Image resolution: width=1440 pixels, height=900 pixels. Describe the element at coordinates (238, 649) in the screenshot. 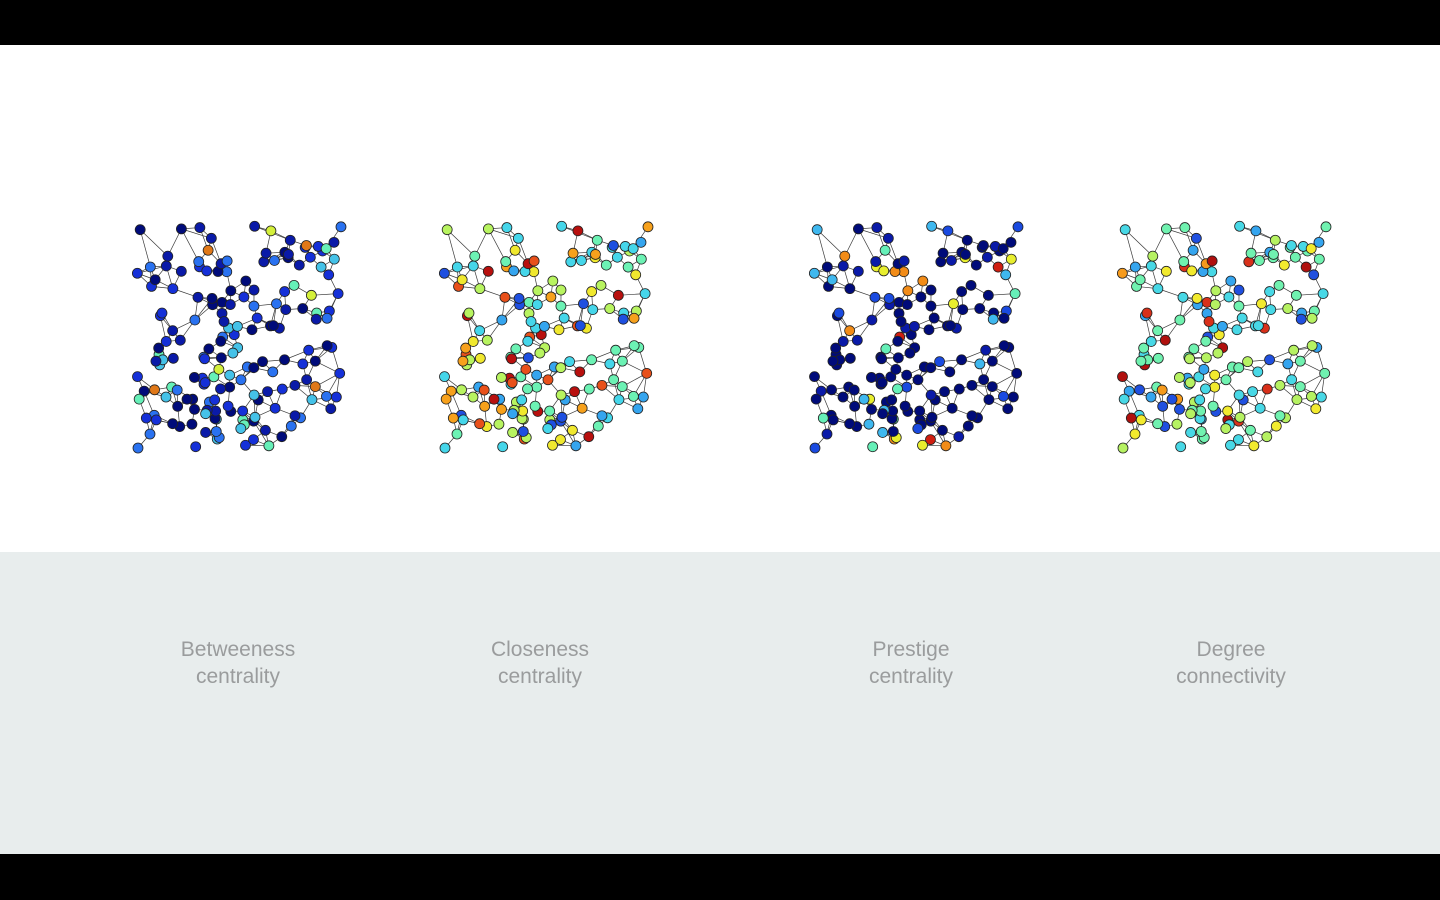

I see `caption-line: Betweeness` at that location.